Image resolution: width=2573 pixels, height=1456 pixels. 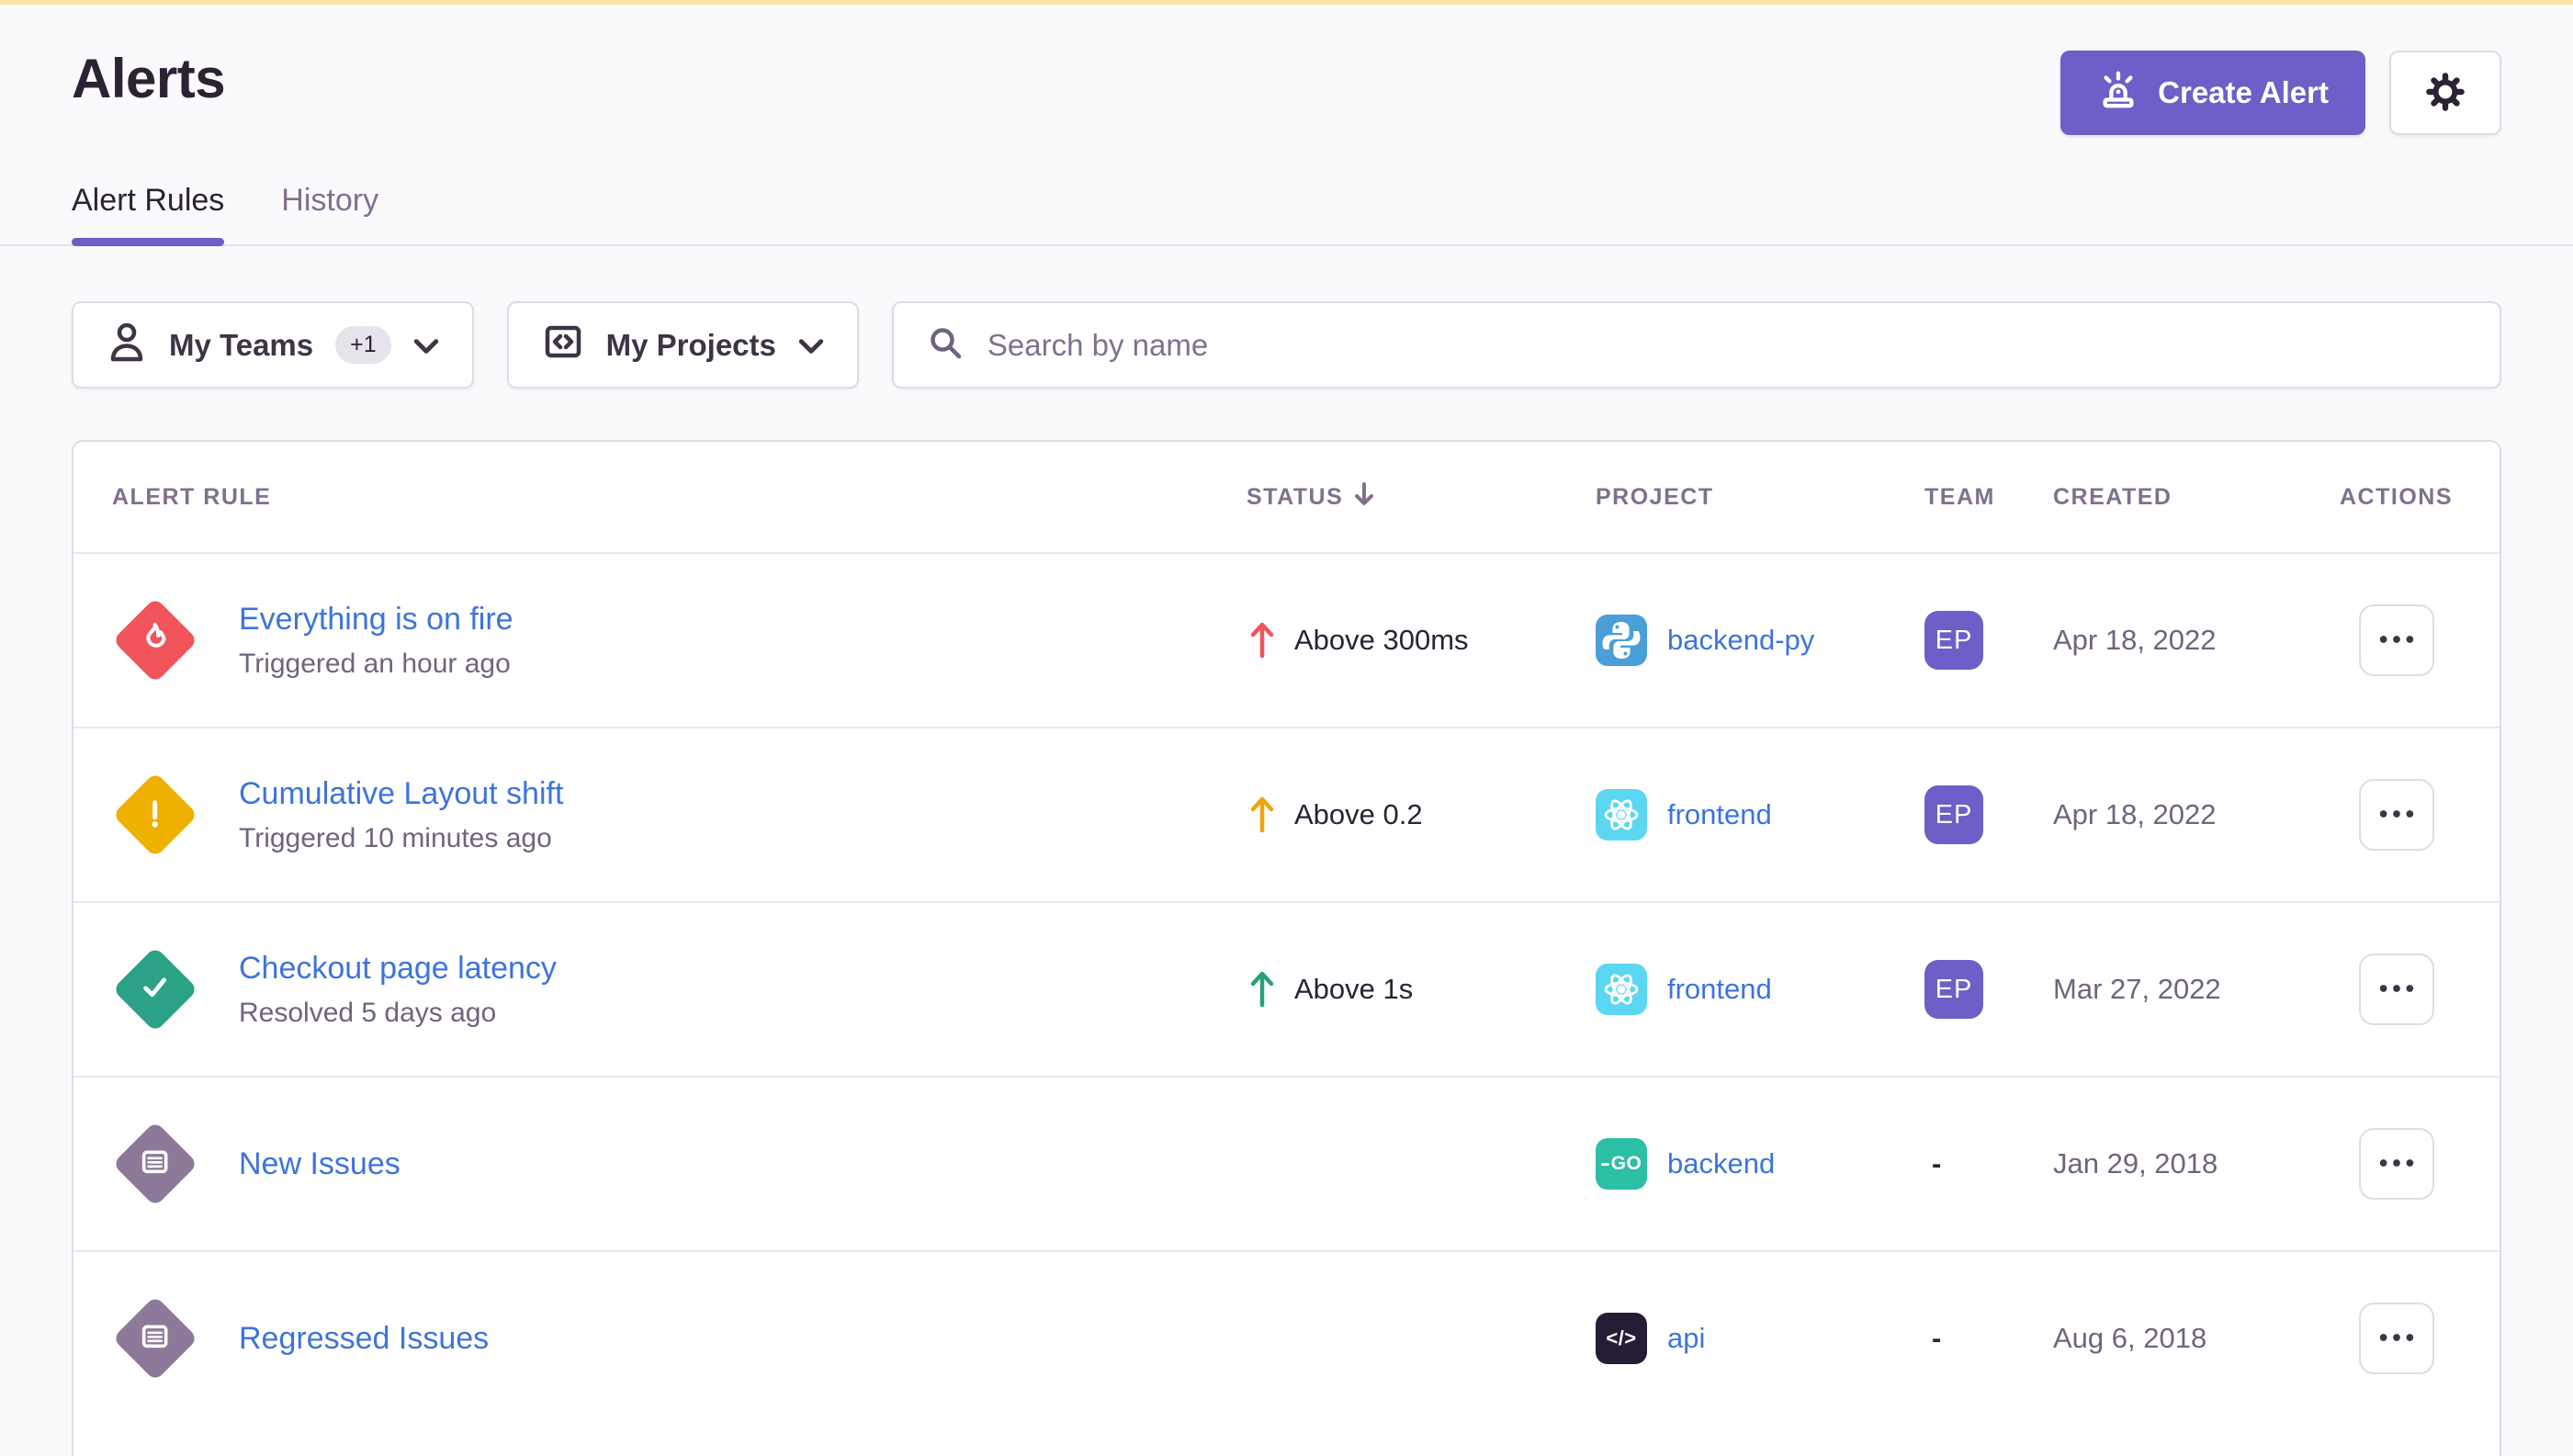 I want to click on projects-filter-dropdown: My Projects, so click(x=682, y=345).